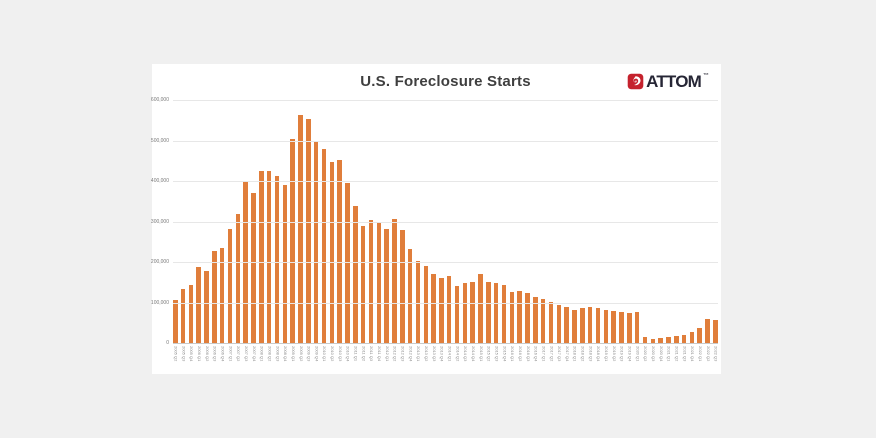  What do you see at coordinates (472, 312) in the screenshot?
I see `bar-2014-Q4` at bounding box center [472, 312].